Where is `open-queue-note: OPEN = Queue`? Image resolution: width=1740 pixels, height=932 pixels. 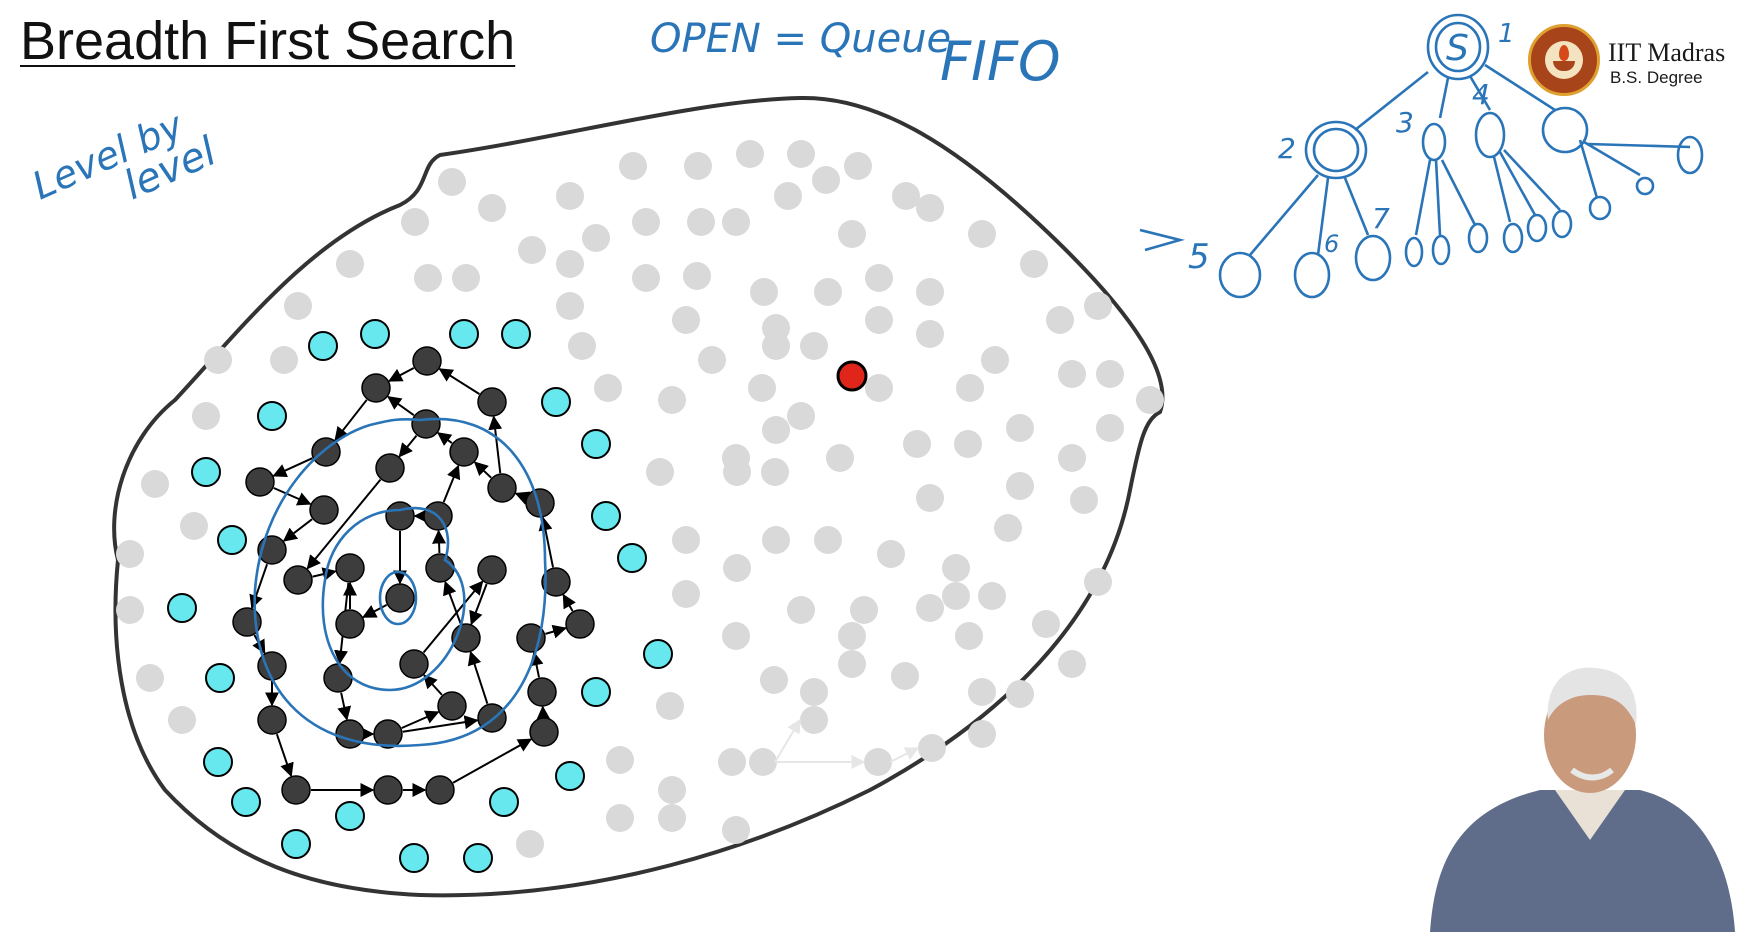
open-queue-note: OPEN = Queue is located at coordinates (800, 39).